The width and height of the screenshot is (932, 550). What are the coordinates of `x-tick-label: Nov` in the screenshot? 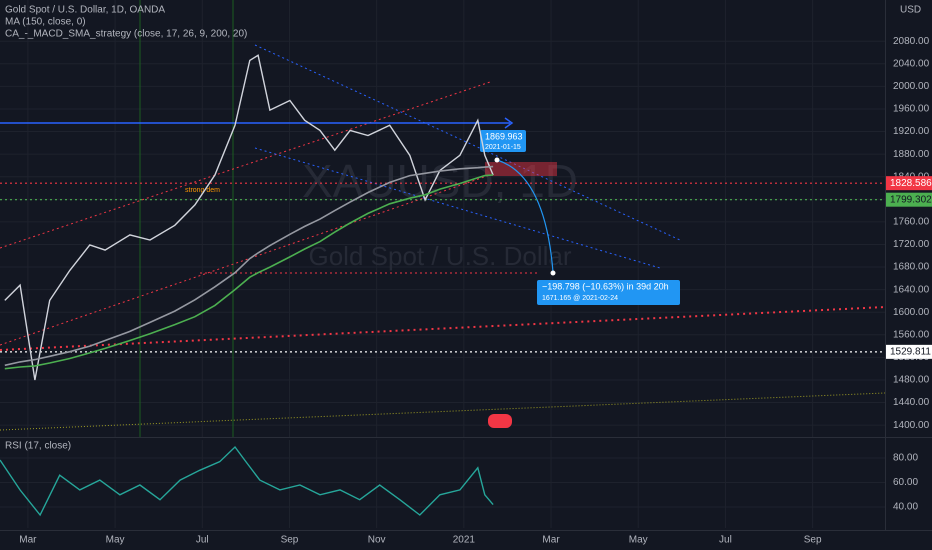 It's located at (377, 540).